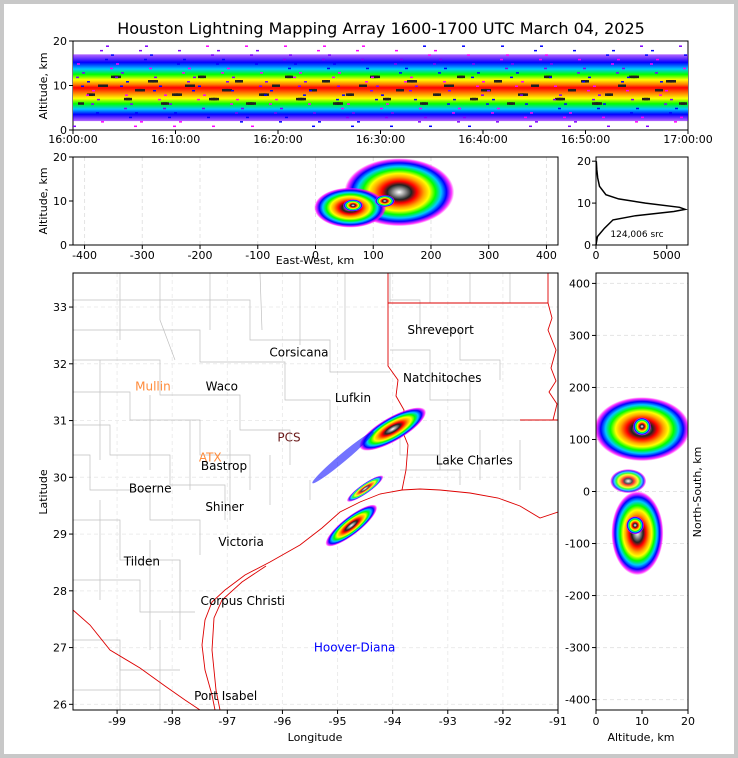 Image resolution: width=738 pixels, height=758 pixels. I want to click on map-x-tick: -92, so click(503, 721).